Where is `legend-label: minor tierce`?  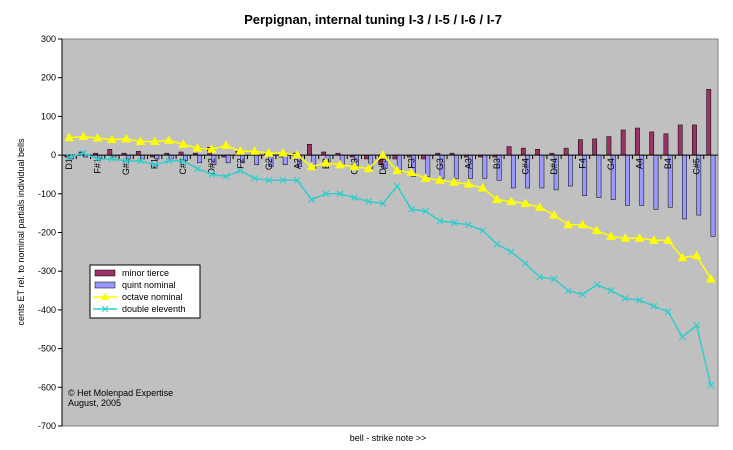
legend-label: minor tierce is located at coordinates (145, 273).